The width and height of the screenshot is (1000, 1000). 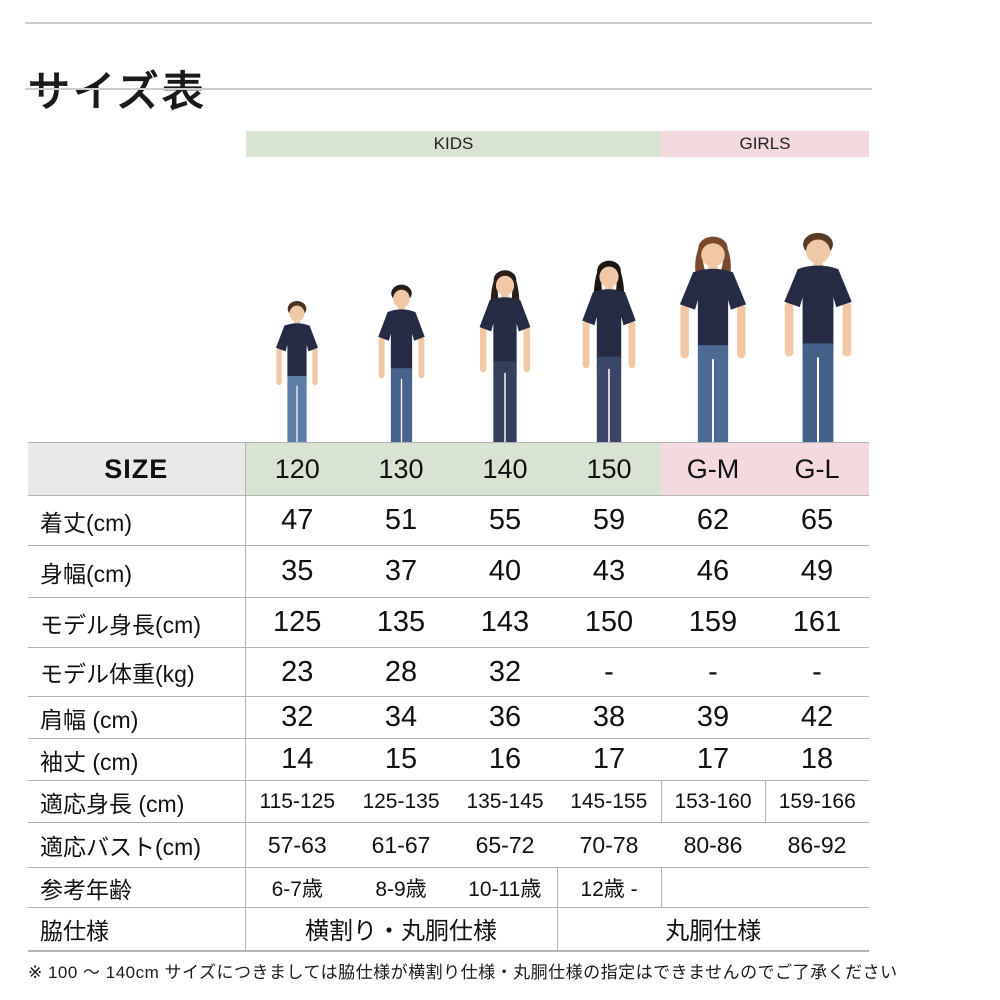 What do you see at coordinates (609, 469) in the screenshot?
I see `size-col-150: 150` at bounding box center [609, 469].